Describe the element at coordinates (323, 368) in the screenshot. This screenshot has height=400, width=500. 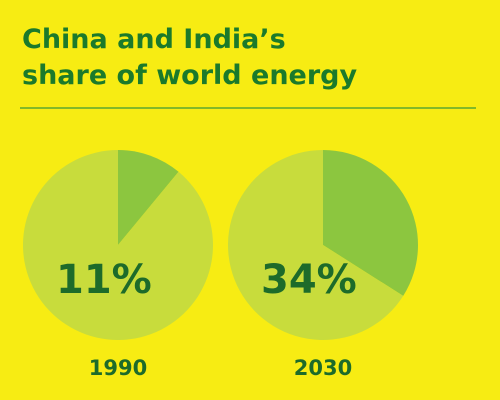
I see `pie-label: 2030` at that location.